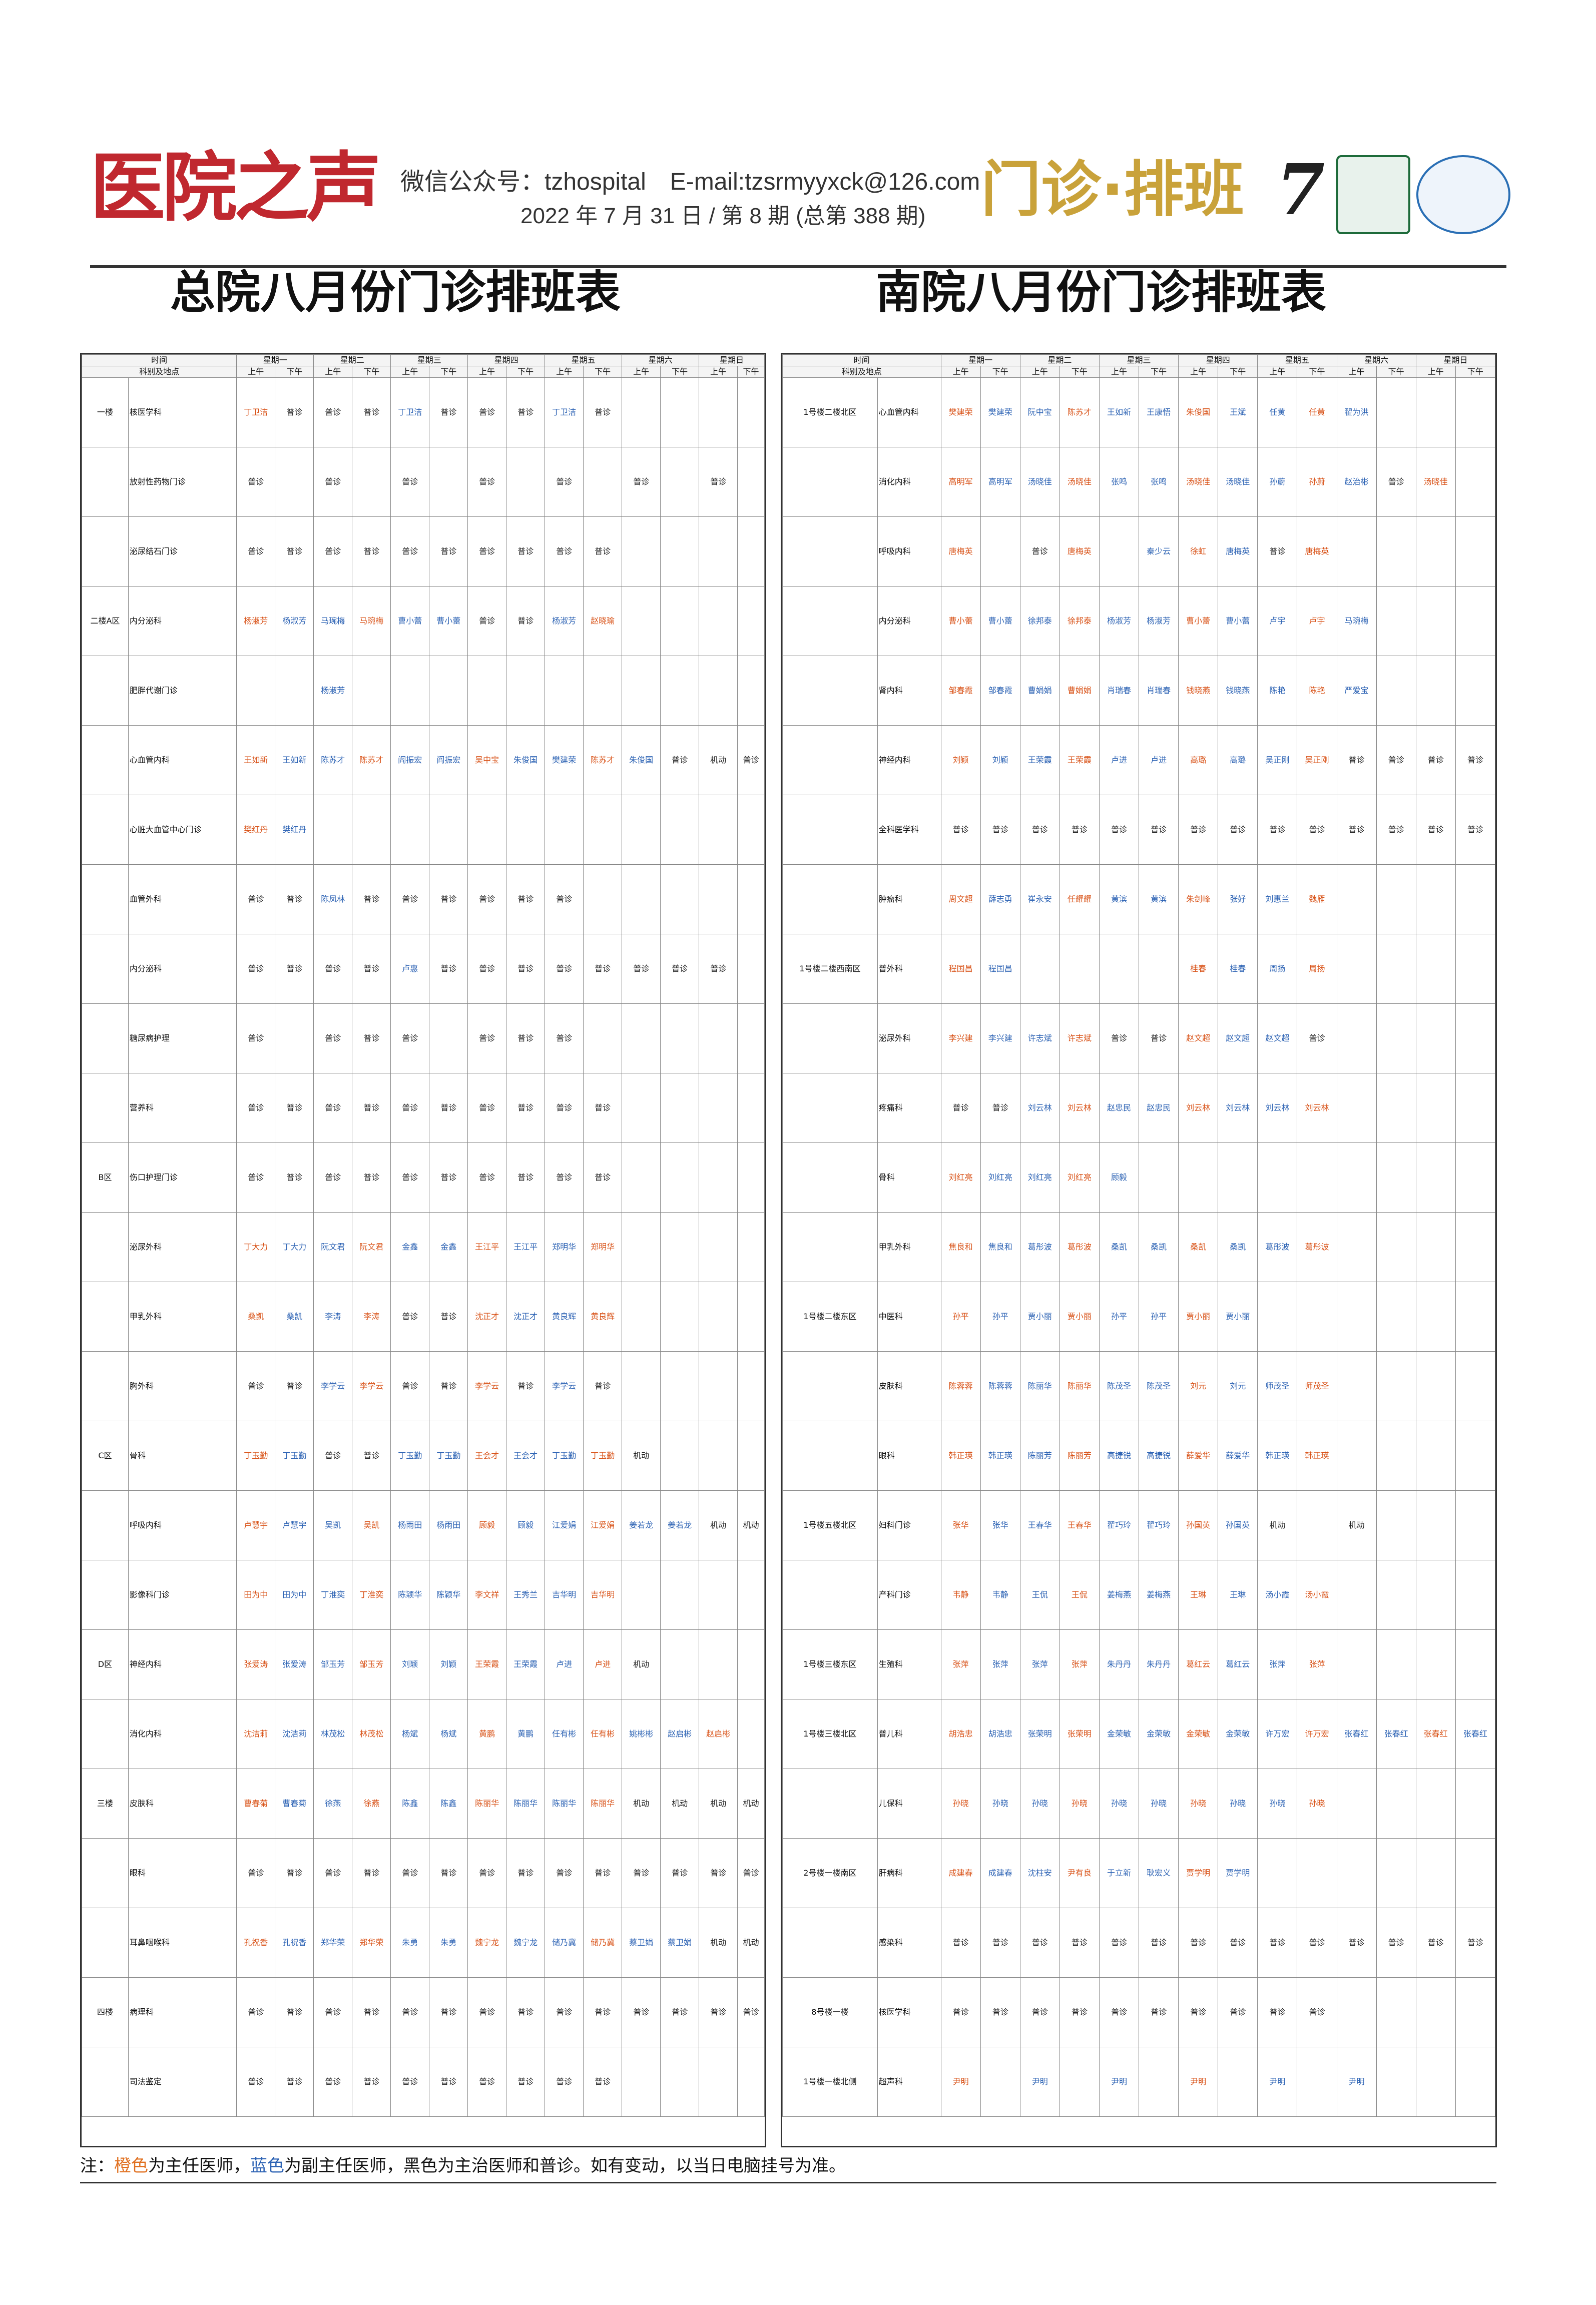  I want to click on doctor-cell: 丁大力, so click(256, 1247).